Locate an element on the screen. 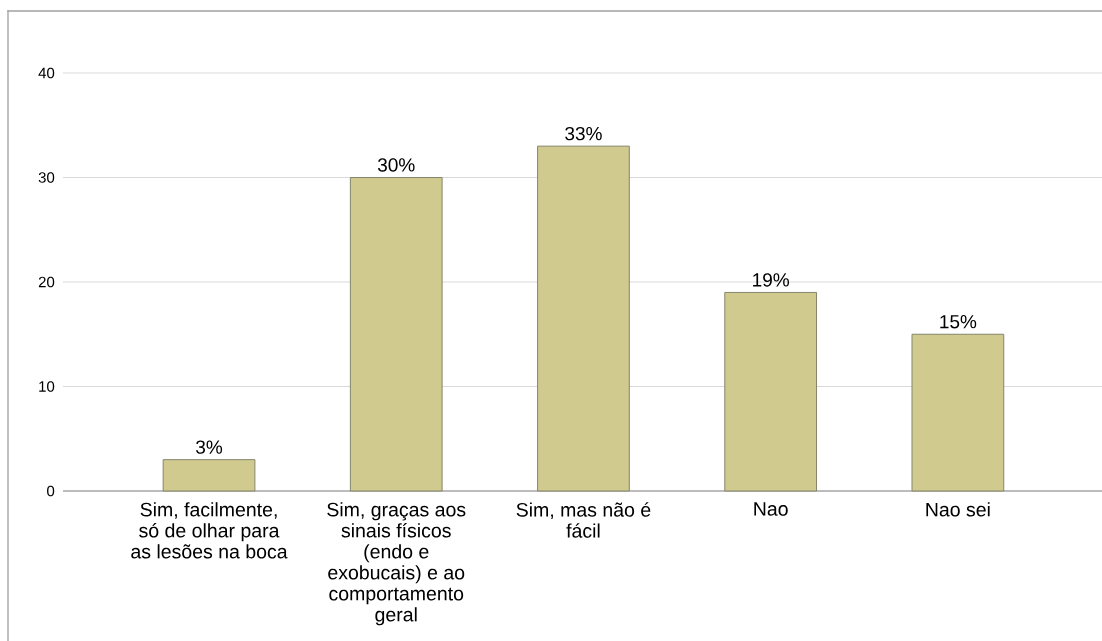  data-label: 33% is located at coordinates (583, 133).